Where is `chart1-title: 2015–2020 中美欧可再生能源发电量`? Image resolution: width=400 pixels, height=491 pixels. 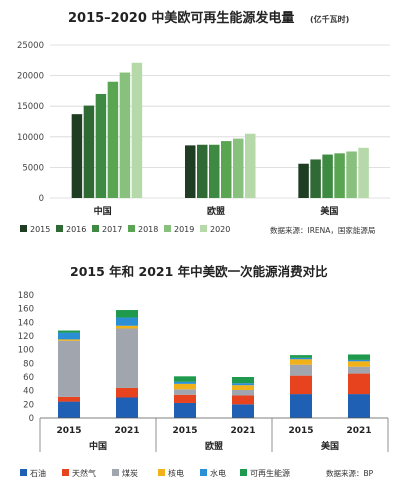
chart1-title: 2015–2020 中美欧可再生能源发电量 is located at coordinates (181, 18).